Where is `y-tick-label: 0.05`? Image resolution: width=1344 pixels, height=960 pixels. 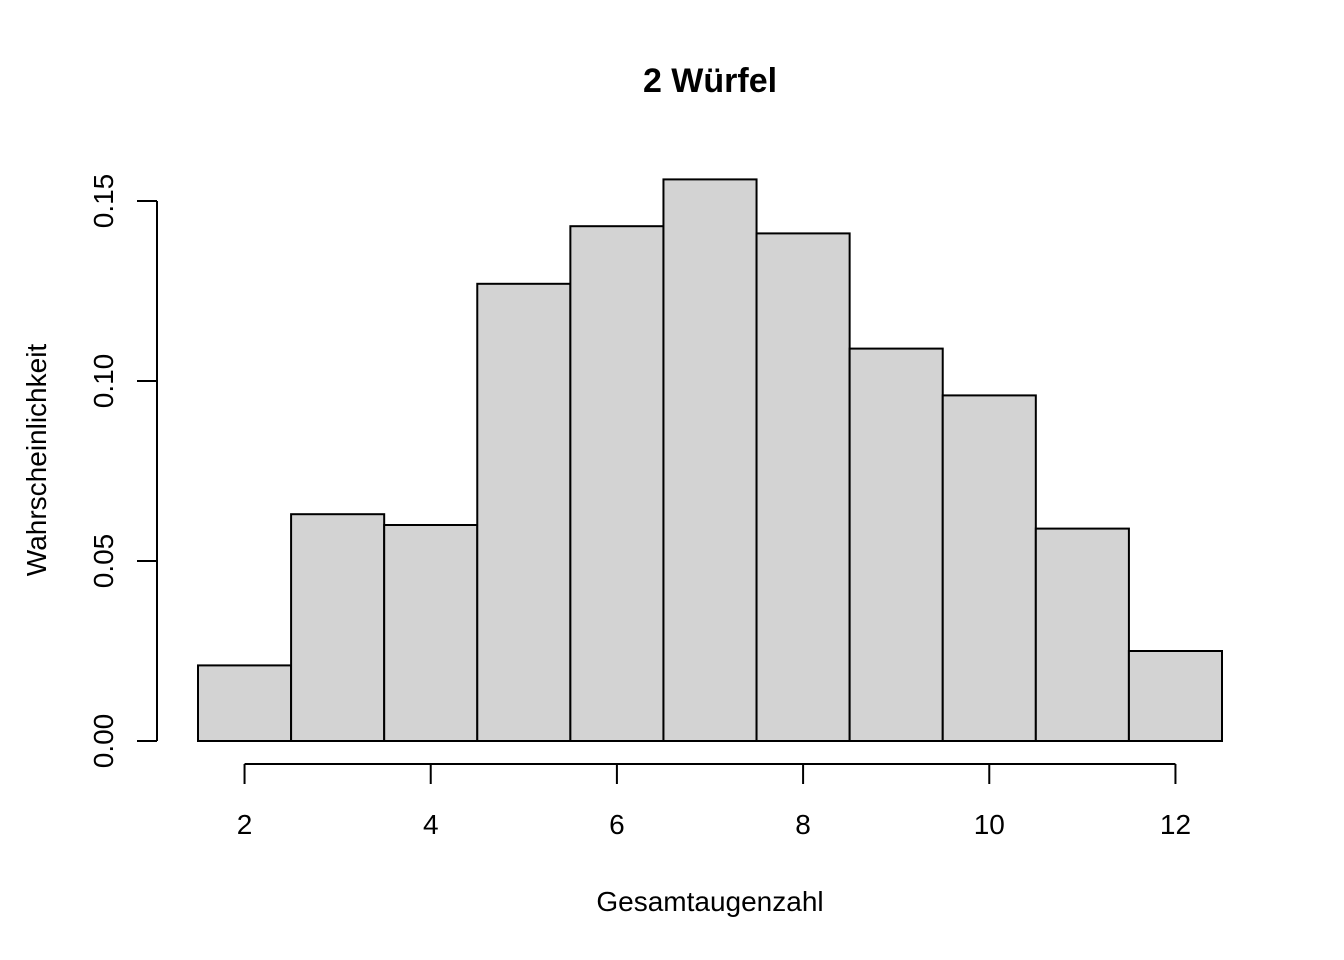 y-tick-label: 0.05 is located at coordinates (103, 561).